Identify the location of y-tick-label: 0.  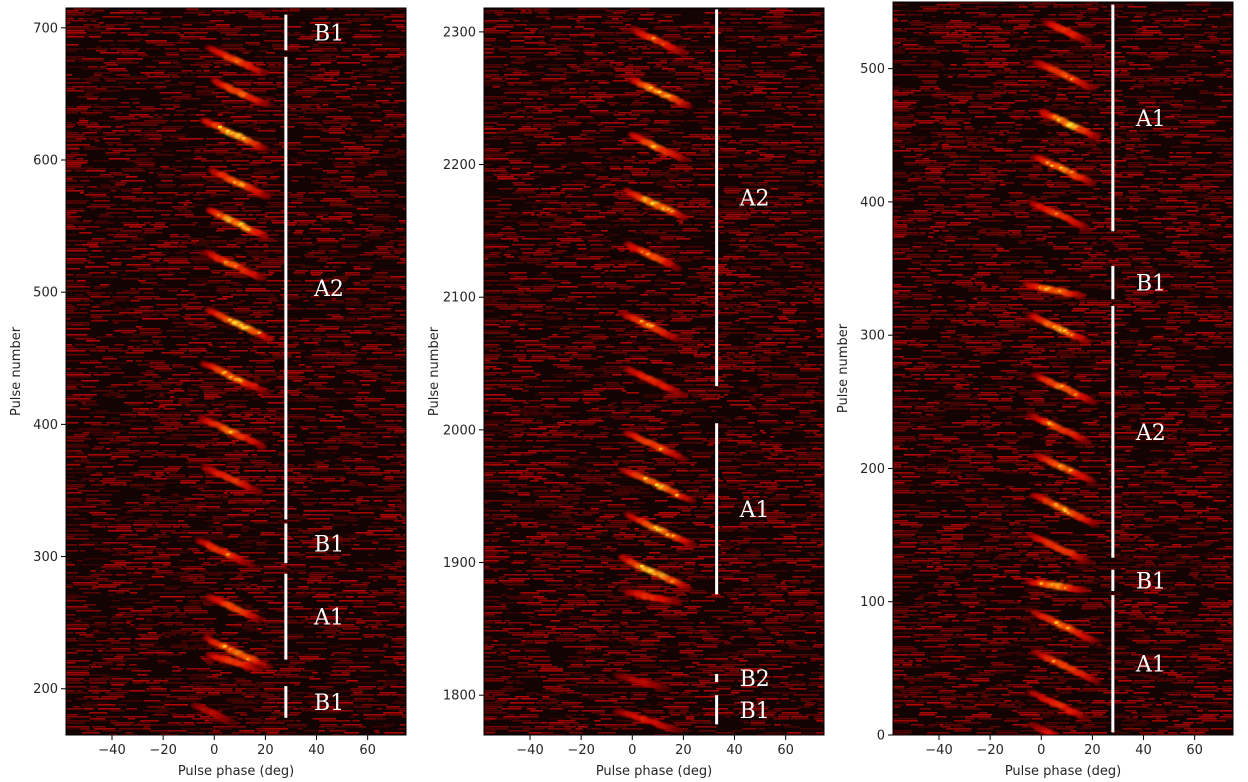
(881, 736).